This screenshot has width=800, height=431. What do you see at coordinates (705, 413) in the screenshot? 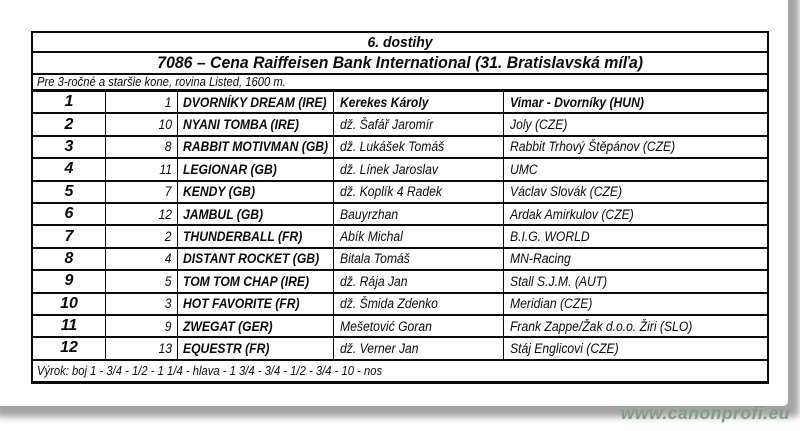
I see `watermark-text: www.canonprofi.eu` at bounding box center [705, 413].